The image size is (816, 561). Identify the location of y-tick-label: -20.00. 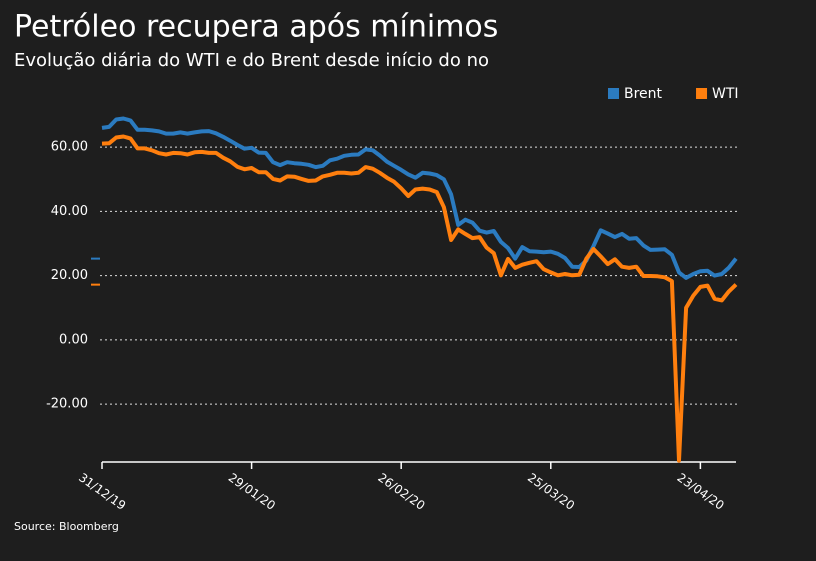
(67, 404).